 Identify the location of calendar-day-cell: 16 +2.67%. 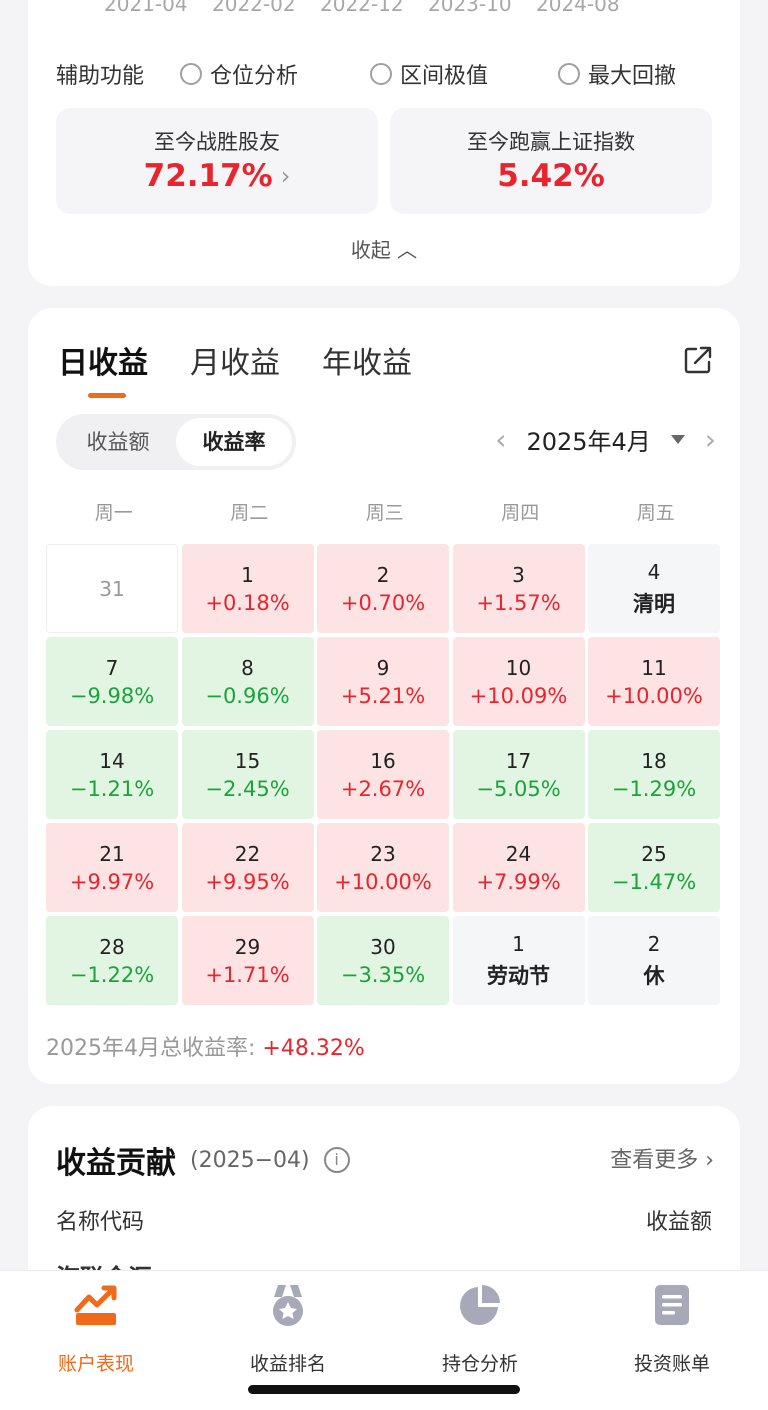
(383, 774).